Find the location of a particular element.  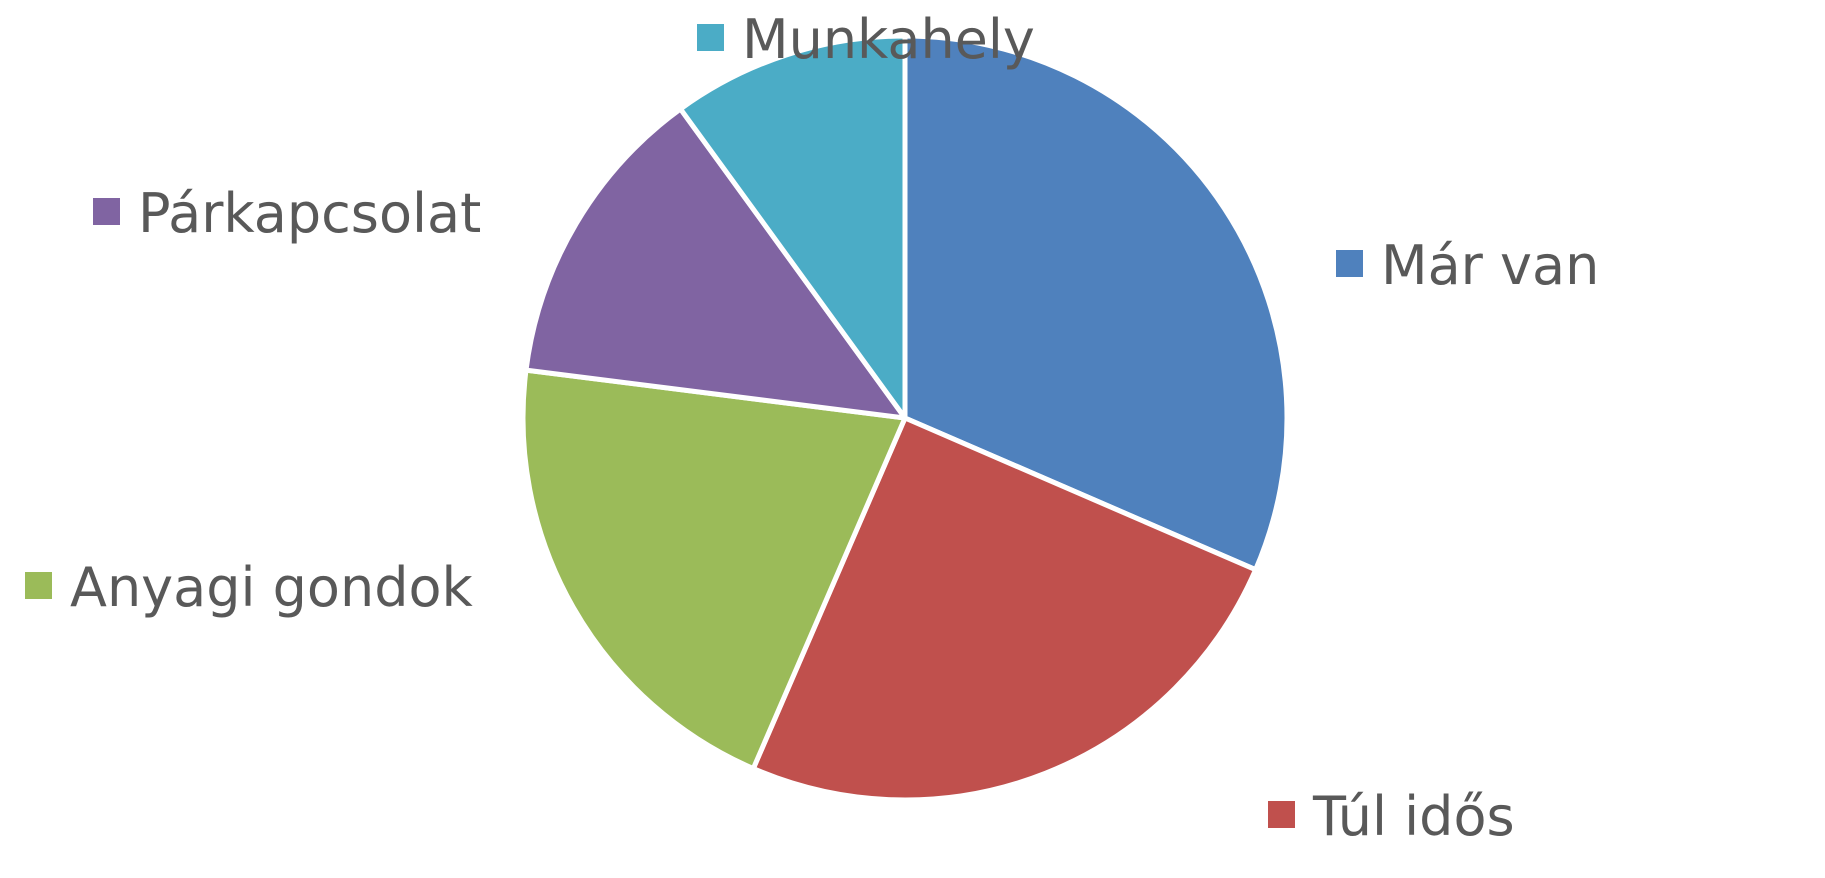

pie-slice-anyagi-gondok is located at coordinates (714, 569).